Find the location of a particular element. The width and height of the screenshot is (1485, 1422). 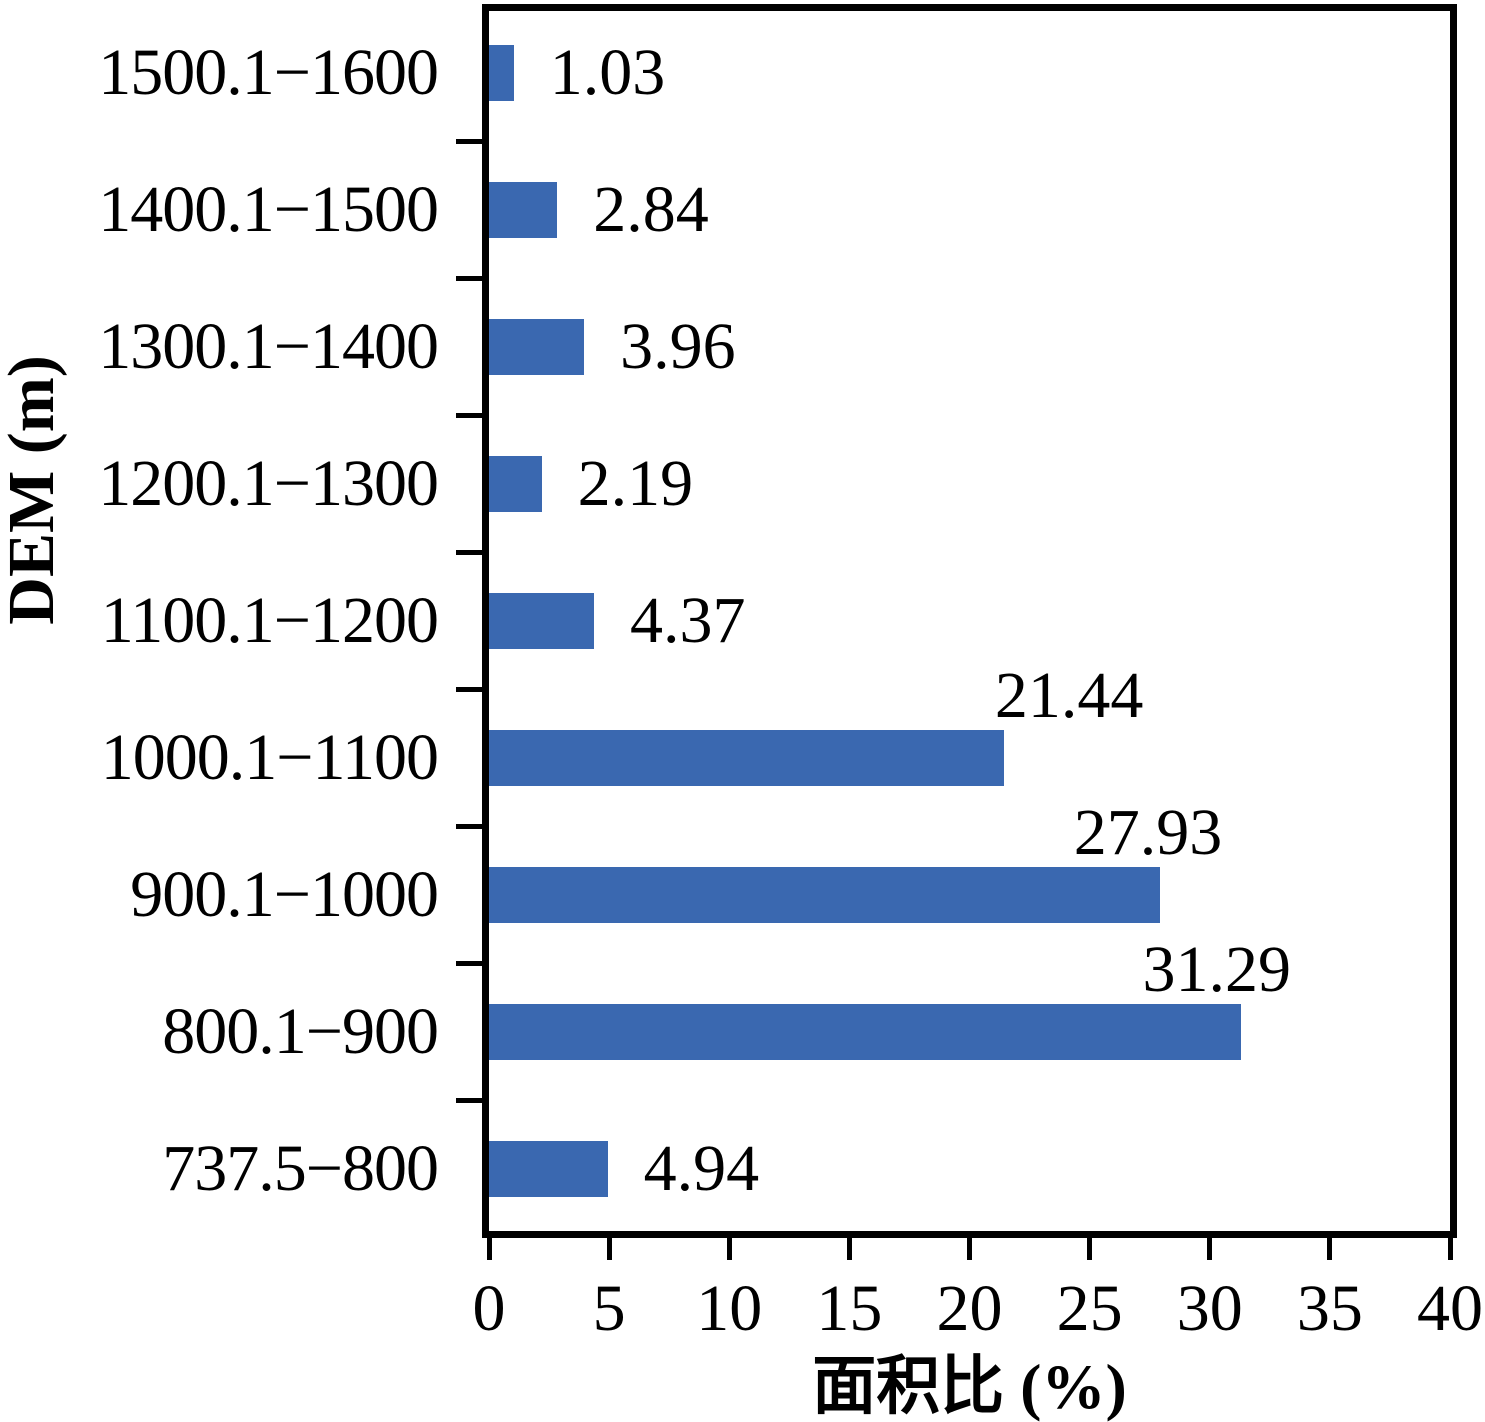

bar-value-label: 3.96 is located at coordinates (678, 346).